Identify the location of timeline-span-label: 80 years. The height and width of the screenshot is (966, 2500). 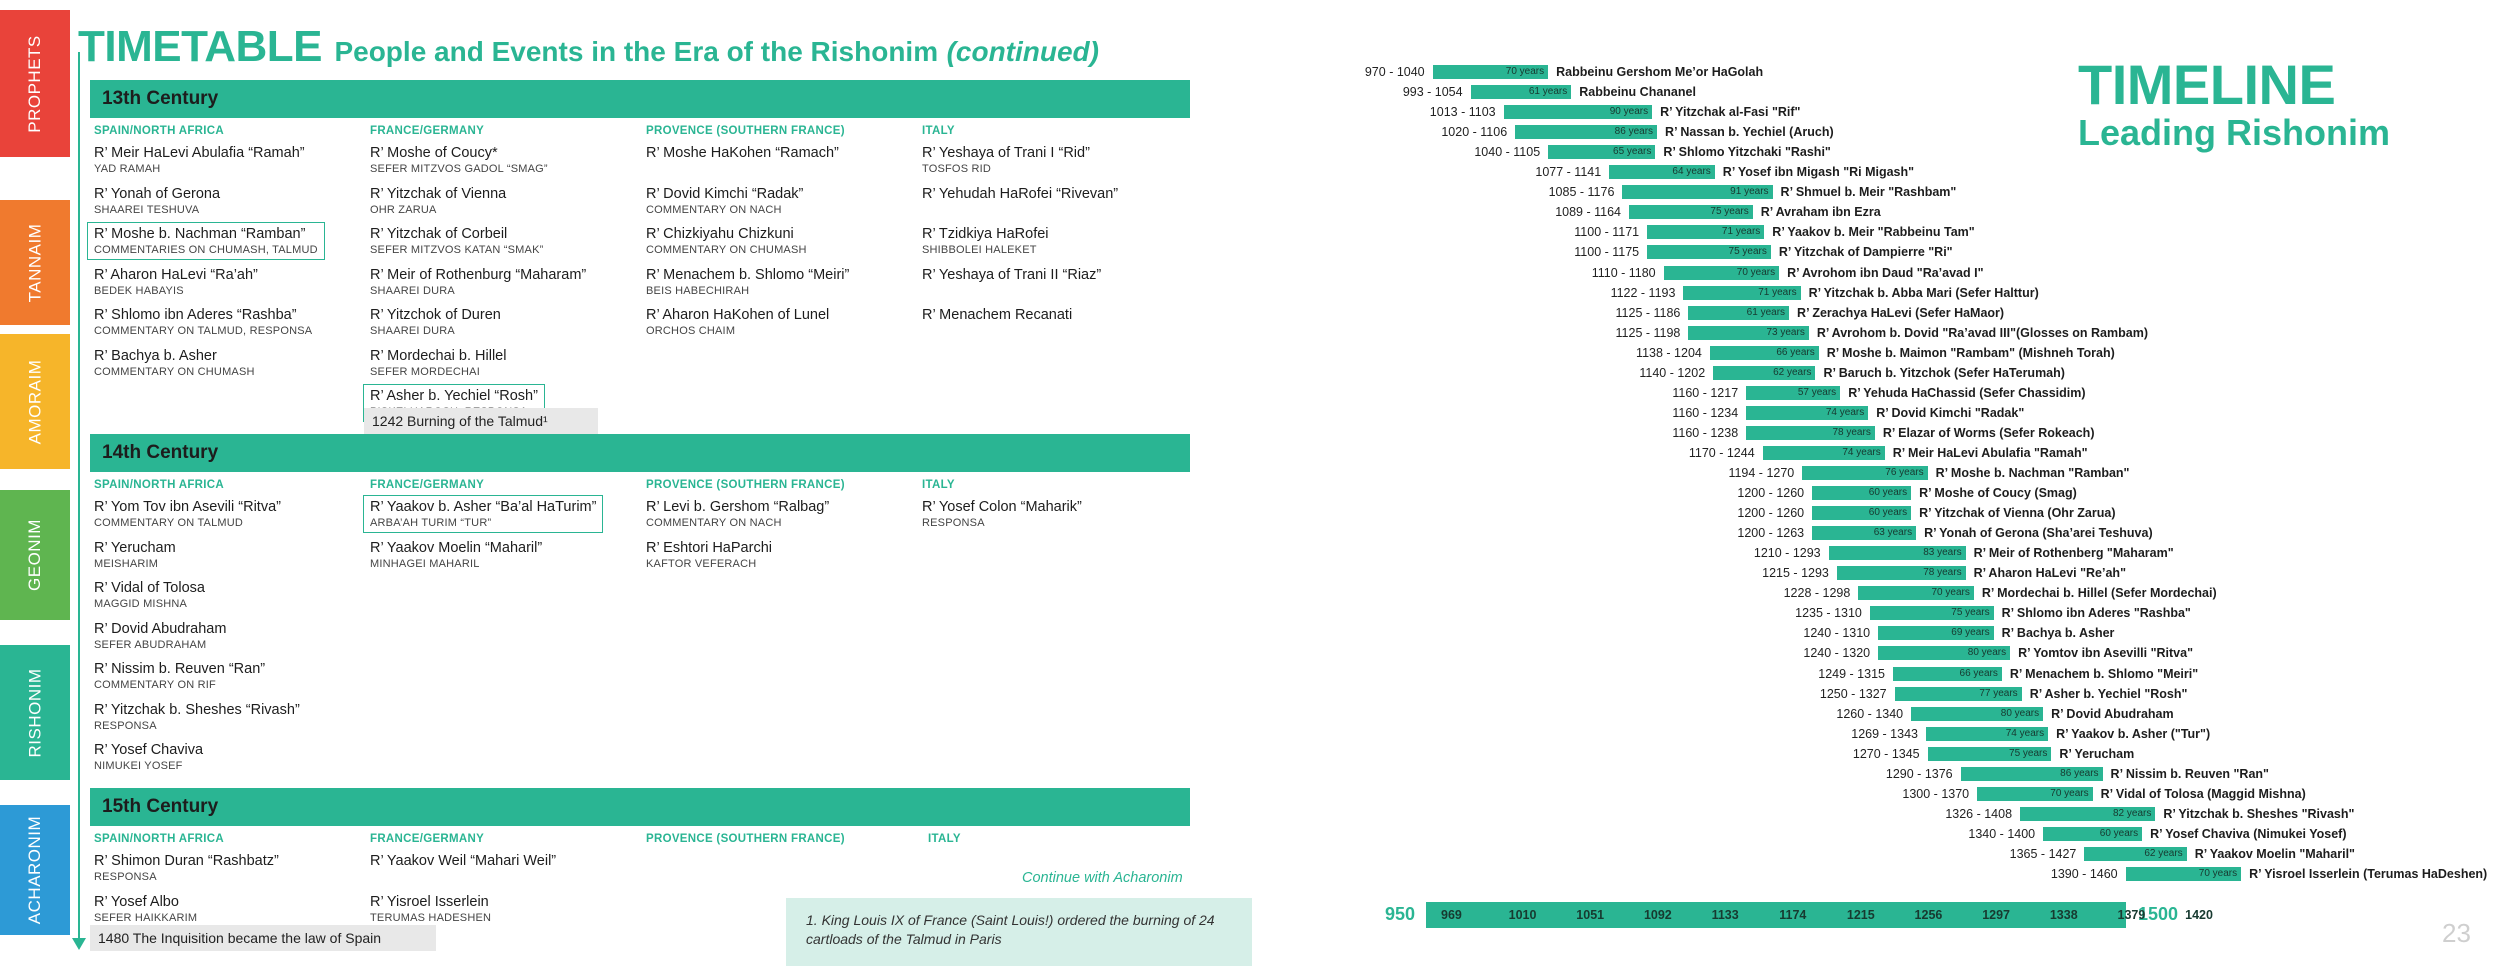
(1987, 653).